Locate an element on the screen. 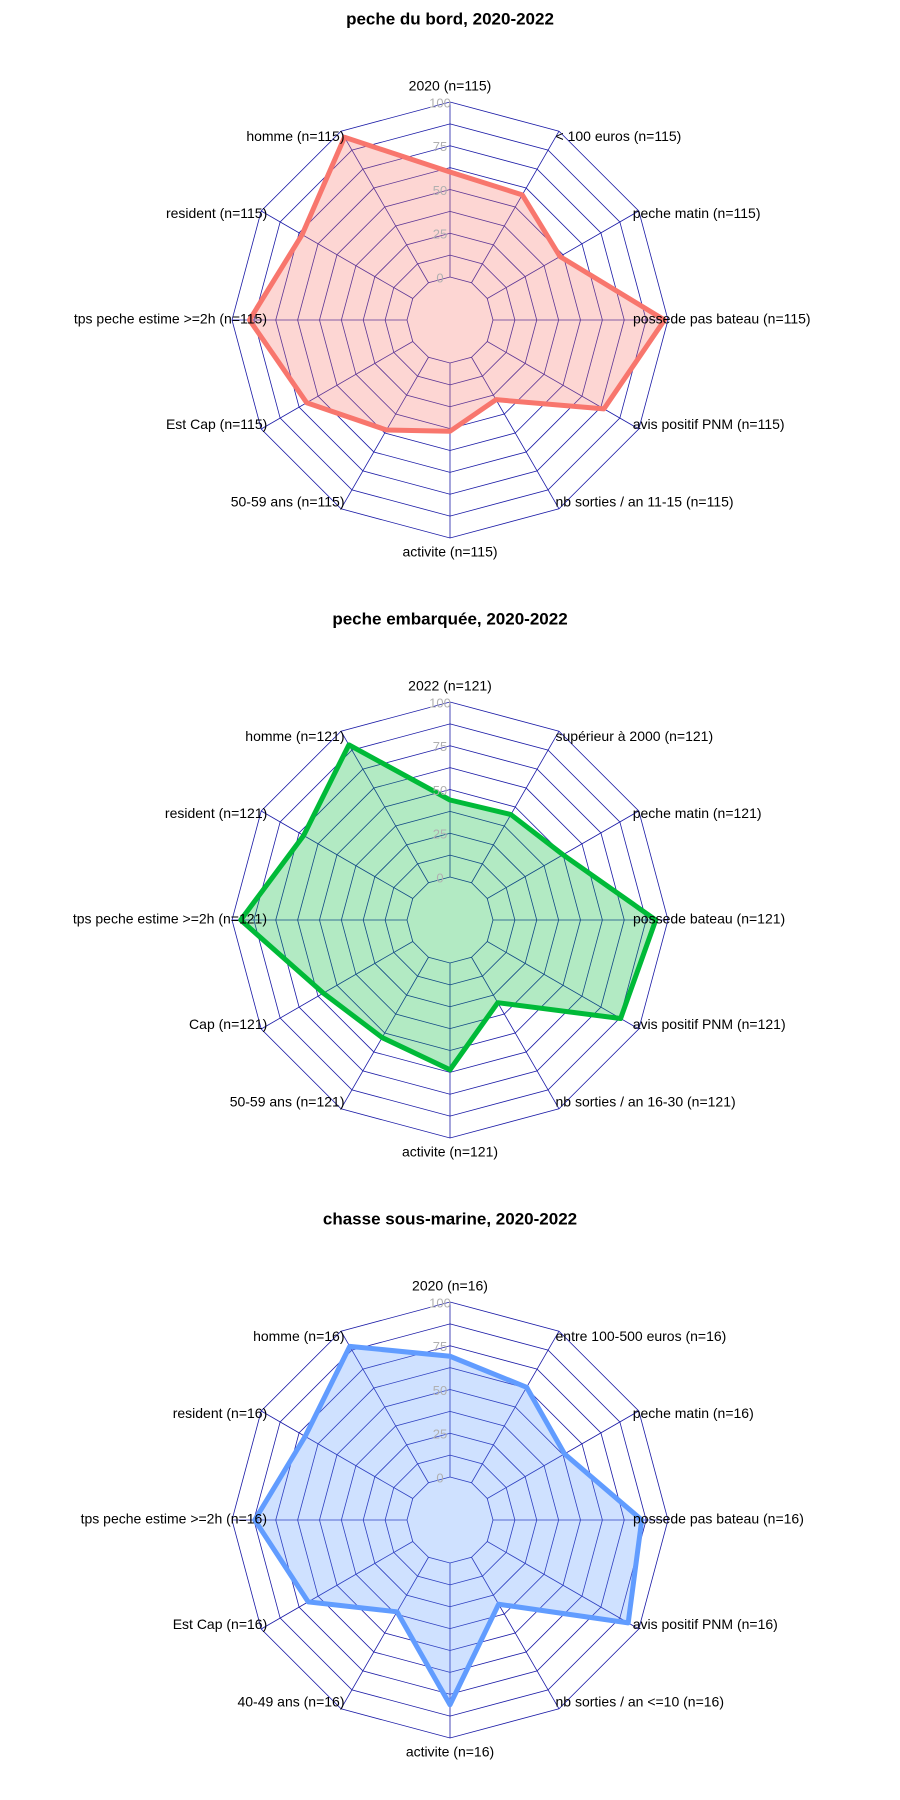 The width and height of the screenshot is (900, 1800). axis-label: possede bateau (n=121) is located at coordinates (709, 919).